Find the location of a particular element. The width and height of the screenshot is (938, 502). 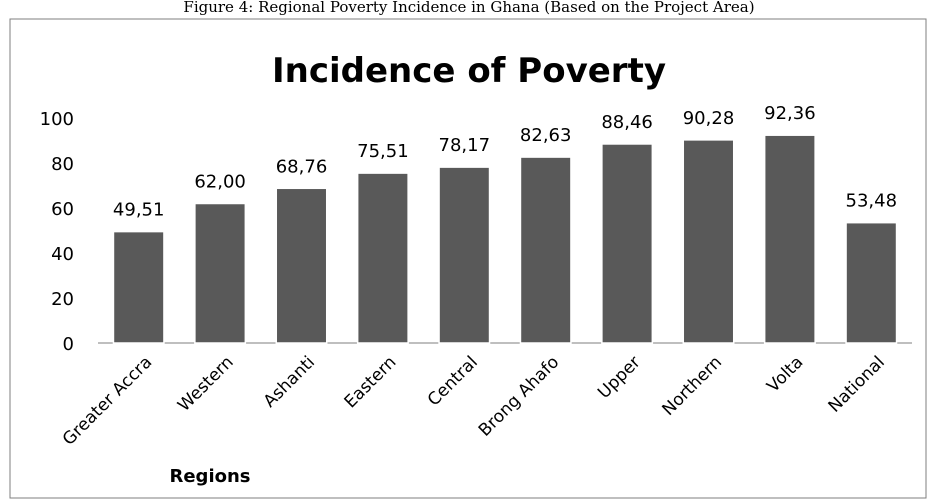

data-label: 82,63 is located at coordinates (546, 135).